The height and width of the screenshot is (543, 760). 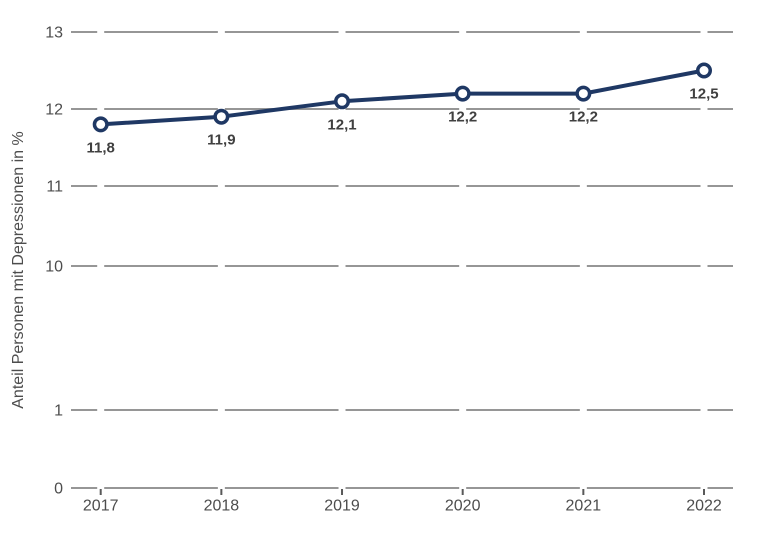 What do you see at coordinates (341, 124) in the screenshot?
I see `data-point-label: 12,1` at bounding box center [341, 124].